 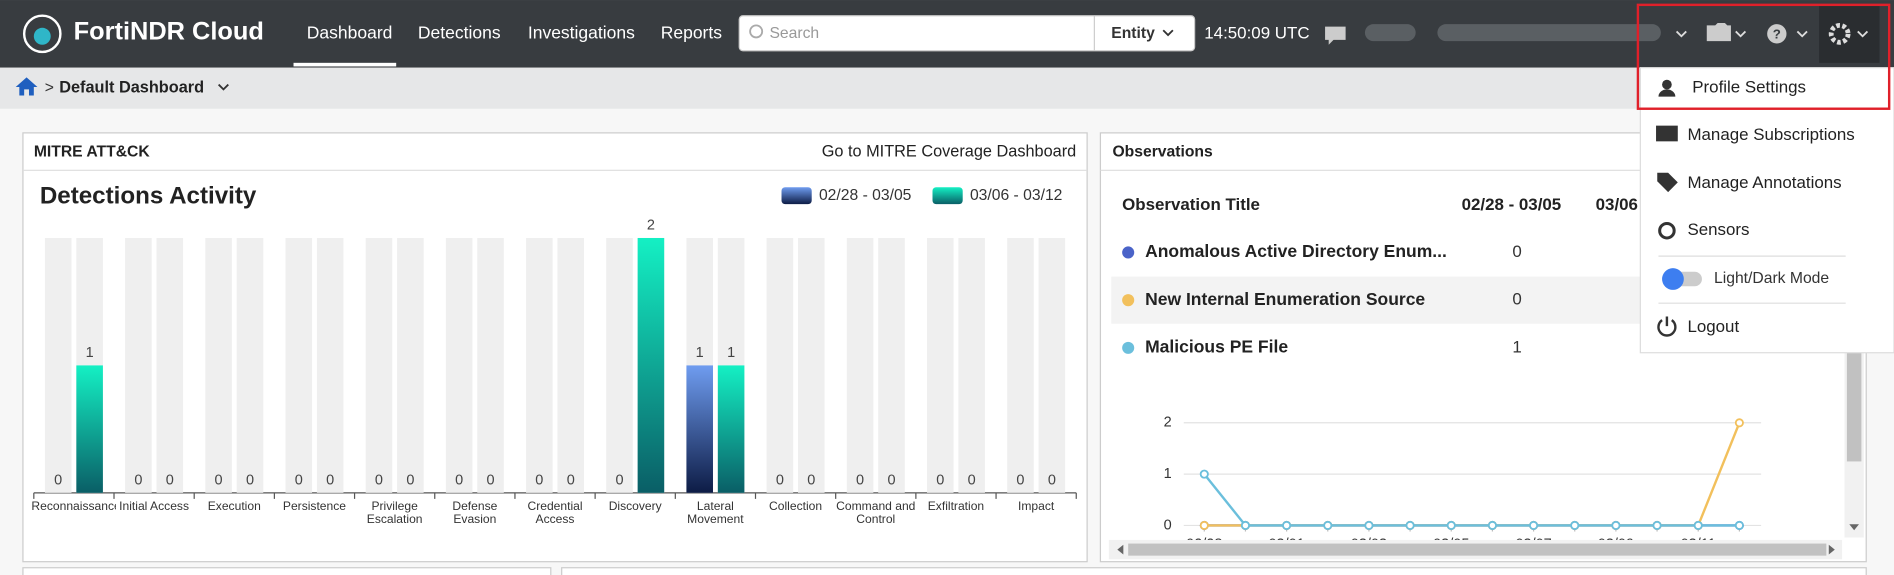 What do you see at coordinates (459, 32) in the screenshot?
I see `nav-item: Detections` at bounding box center [459, 32].